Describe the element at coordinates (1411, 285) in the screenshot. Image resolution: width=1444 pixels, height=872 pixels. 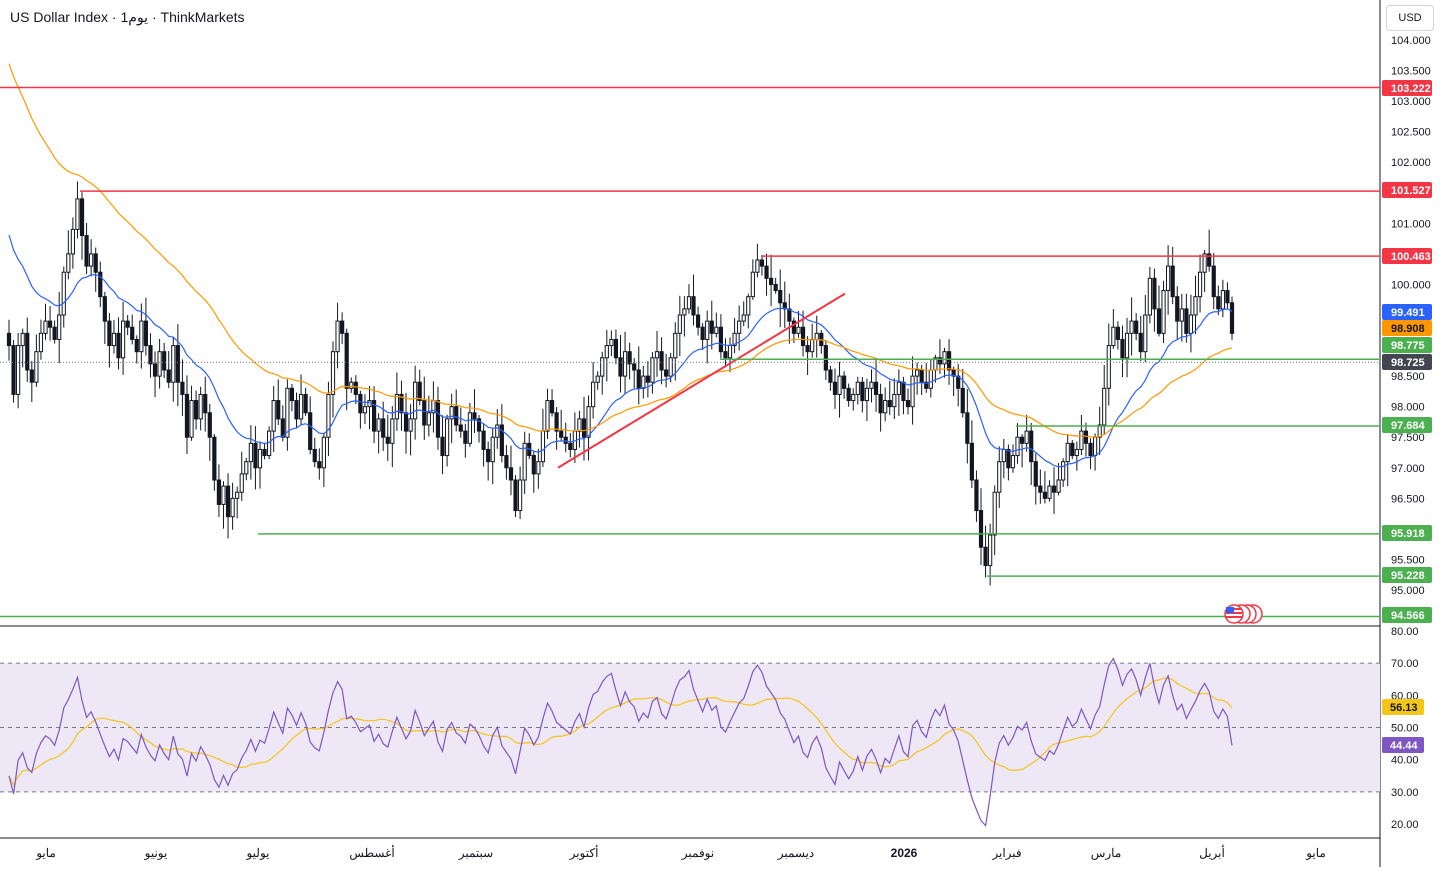
I see `price-tick-label: 100.000` at that location.